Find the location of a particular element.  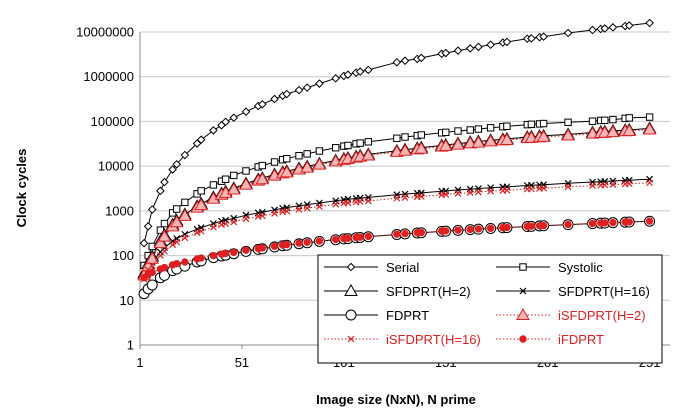

y-tick-label: 1000 is located at coordinates (119, 210).